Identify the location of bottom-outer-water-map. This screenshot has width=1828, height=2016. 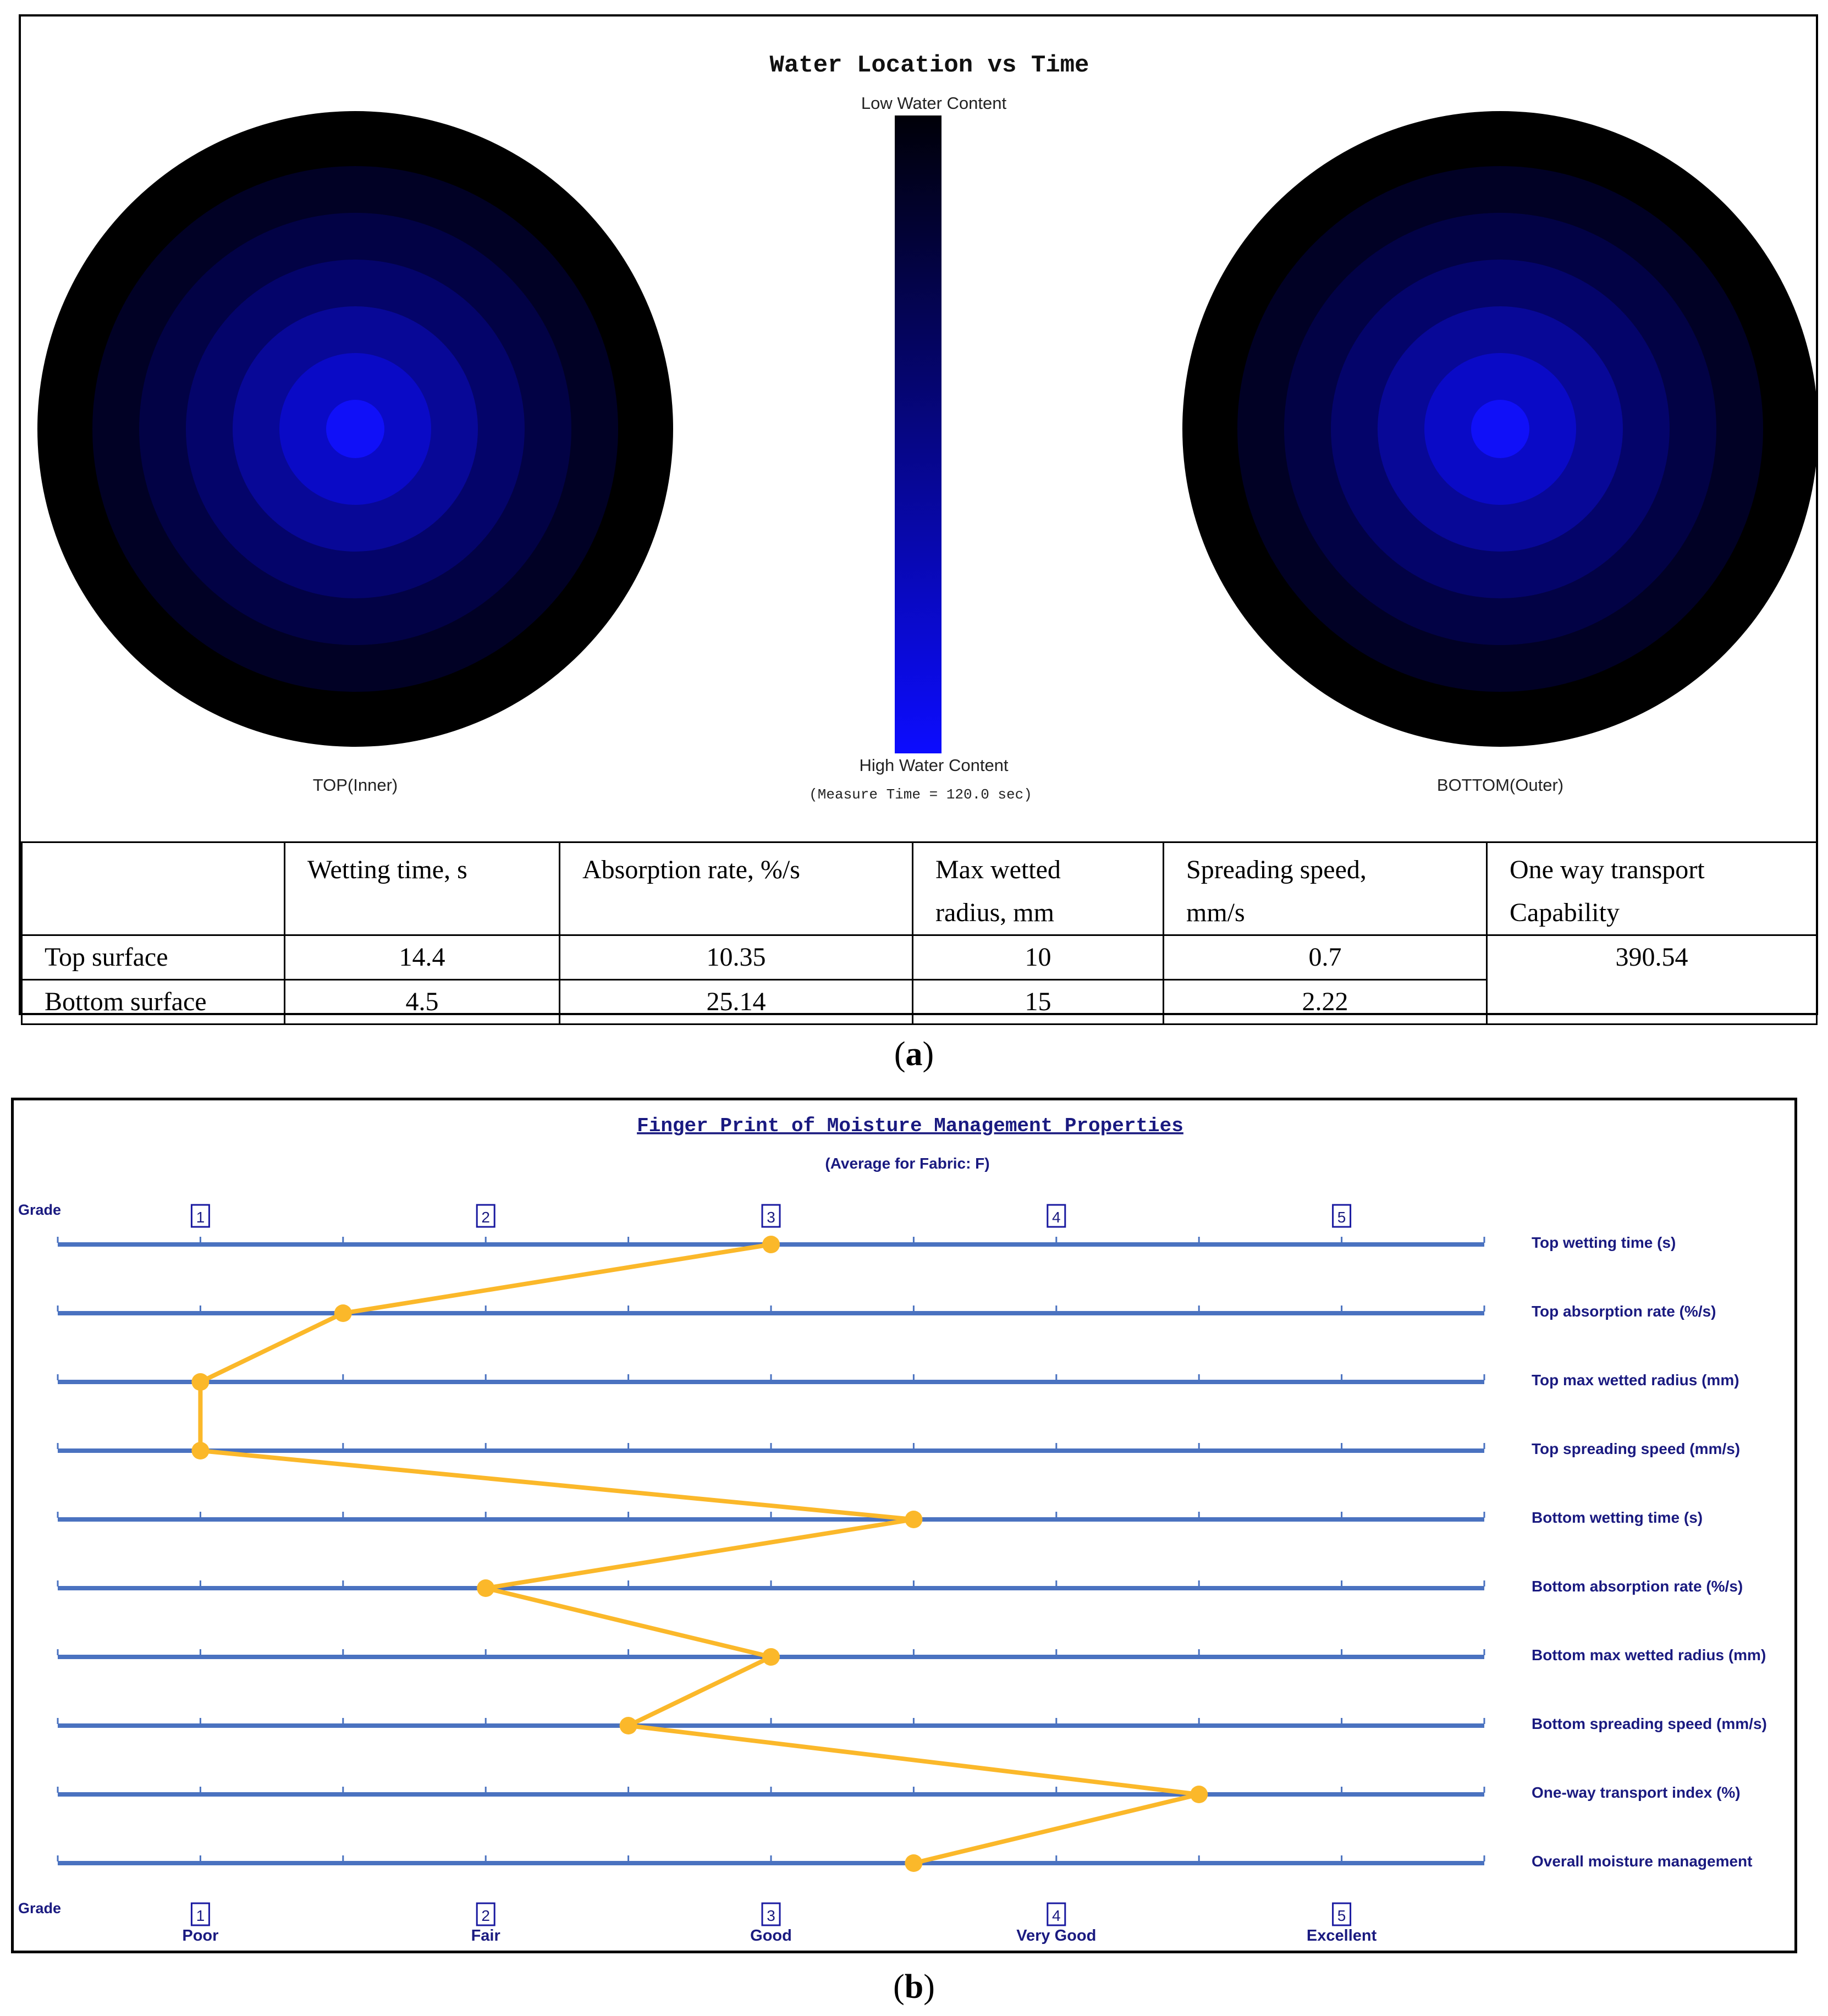
(1499, 429).